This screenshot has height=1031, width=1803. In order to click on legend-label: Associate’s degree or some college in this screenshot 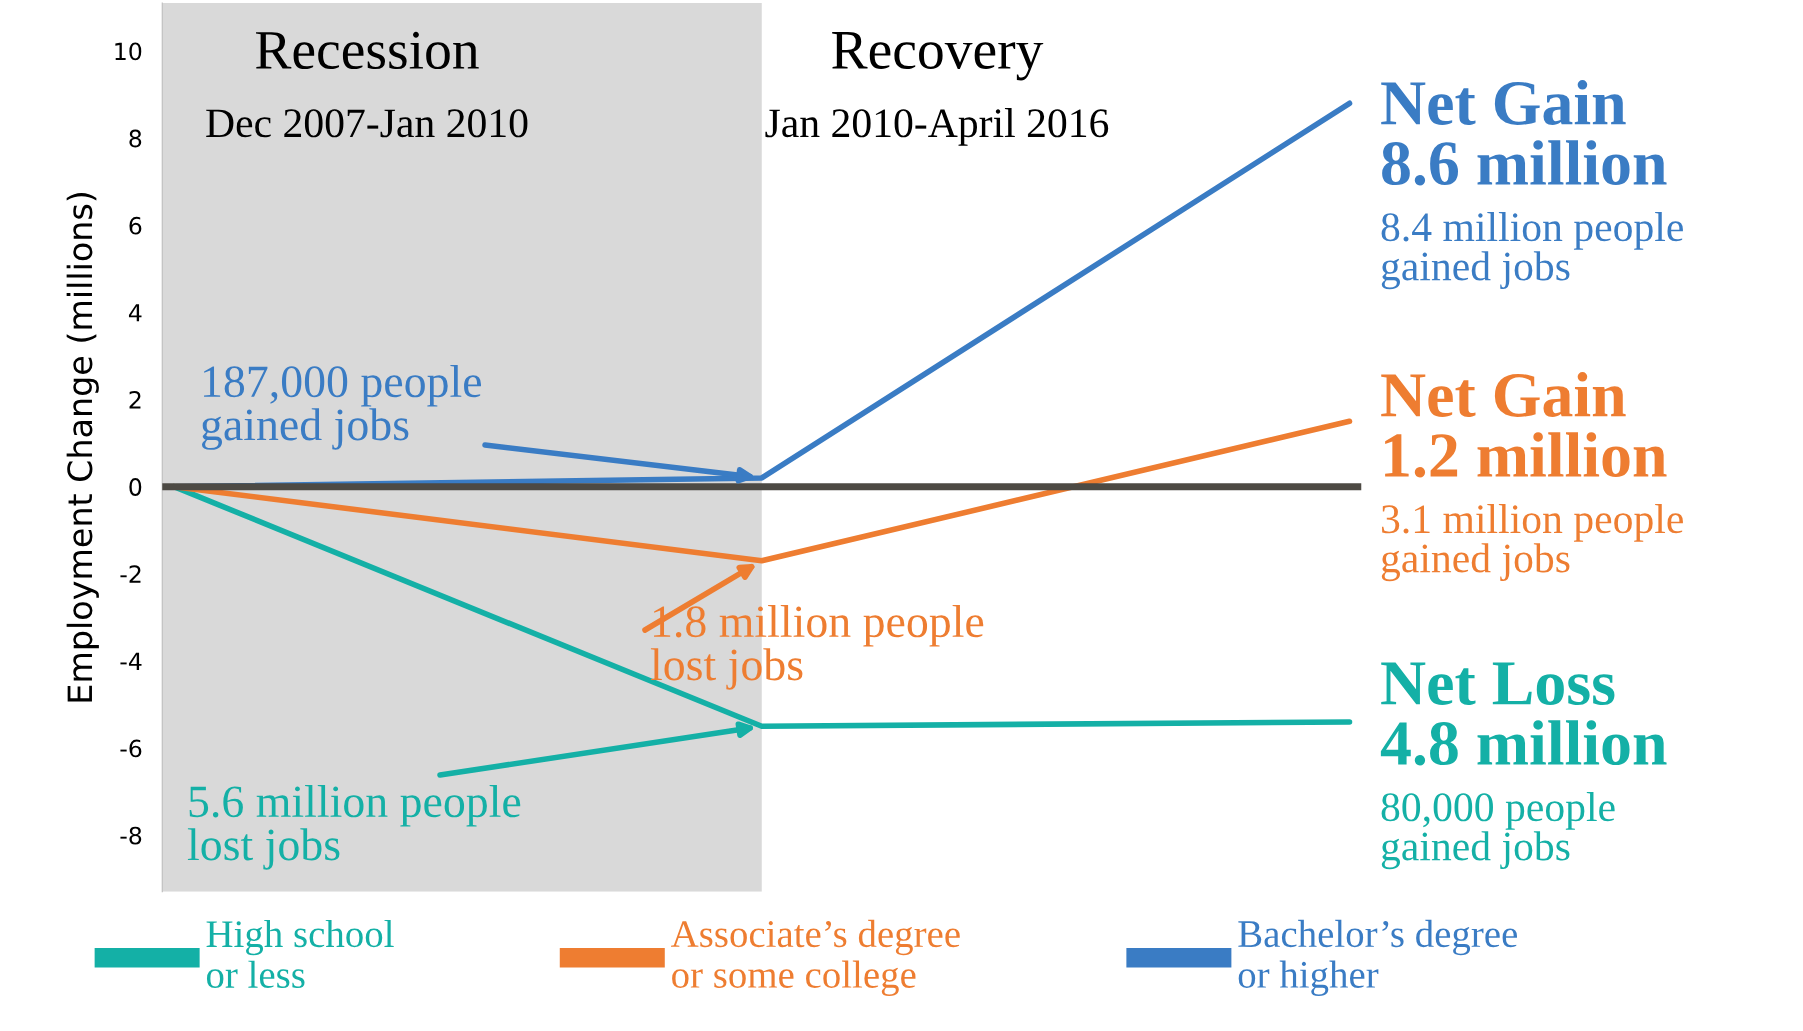, I will do `click(815, 957)`.